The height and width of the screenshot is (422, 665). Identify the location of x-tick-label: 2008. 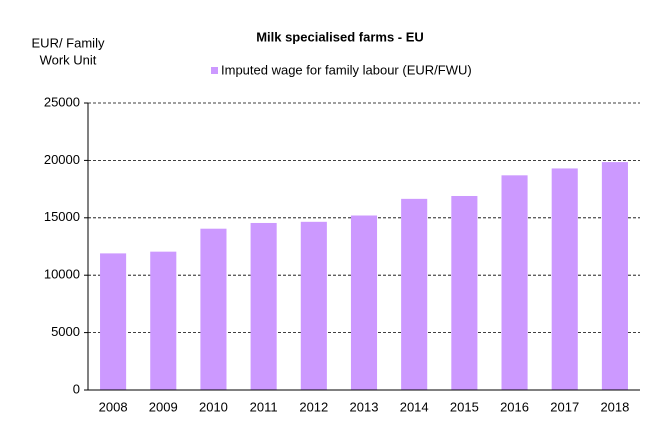
(113, 406).